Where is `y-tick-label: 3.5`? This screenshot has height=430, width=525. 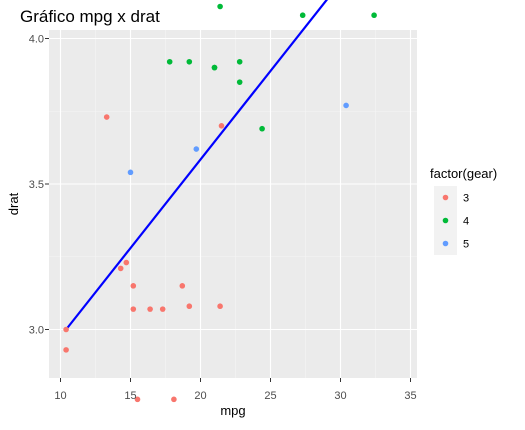 y-tick-label: 3.5 is located at coordinates (36, 185).